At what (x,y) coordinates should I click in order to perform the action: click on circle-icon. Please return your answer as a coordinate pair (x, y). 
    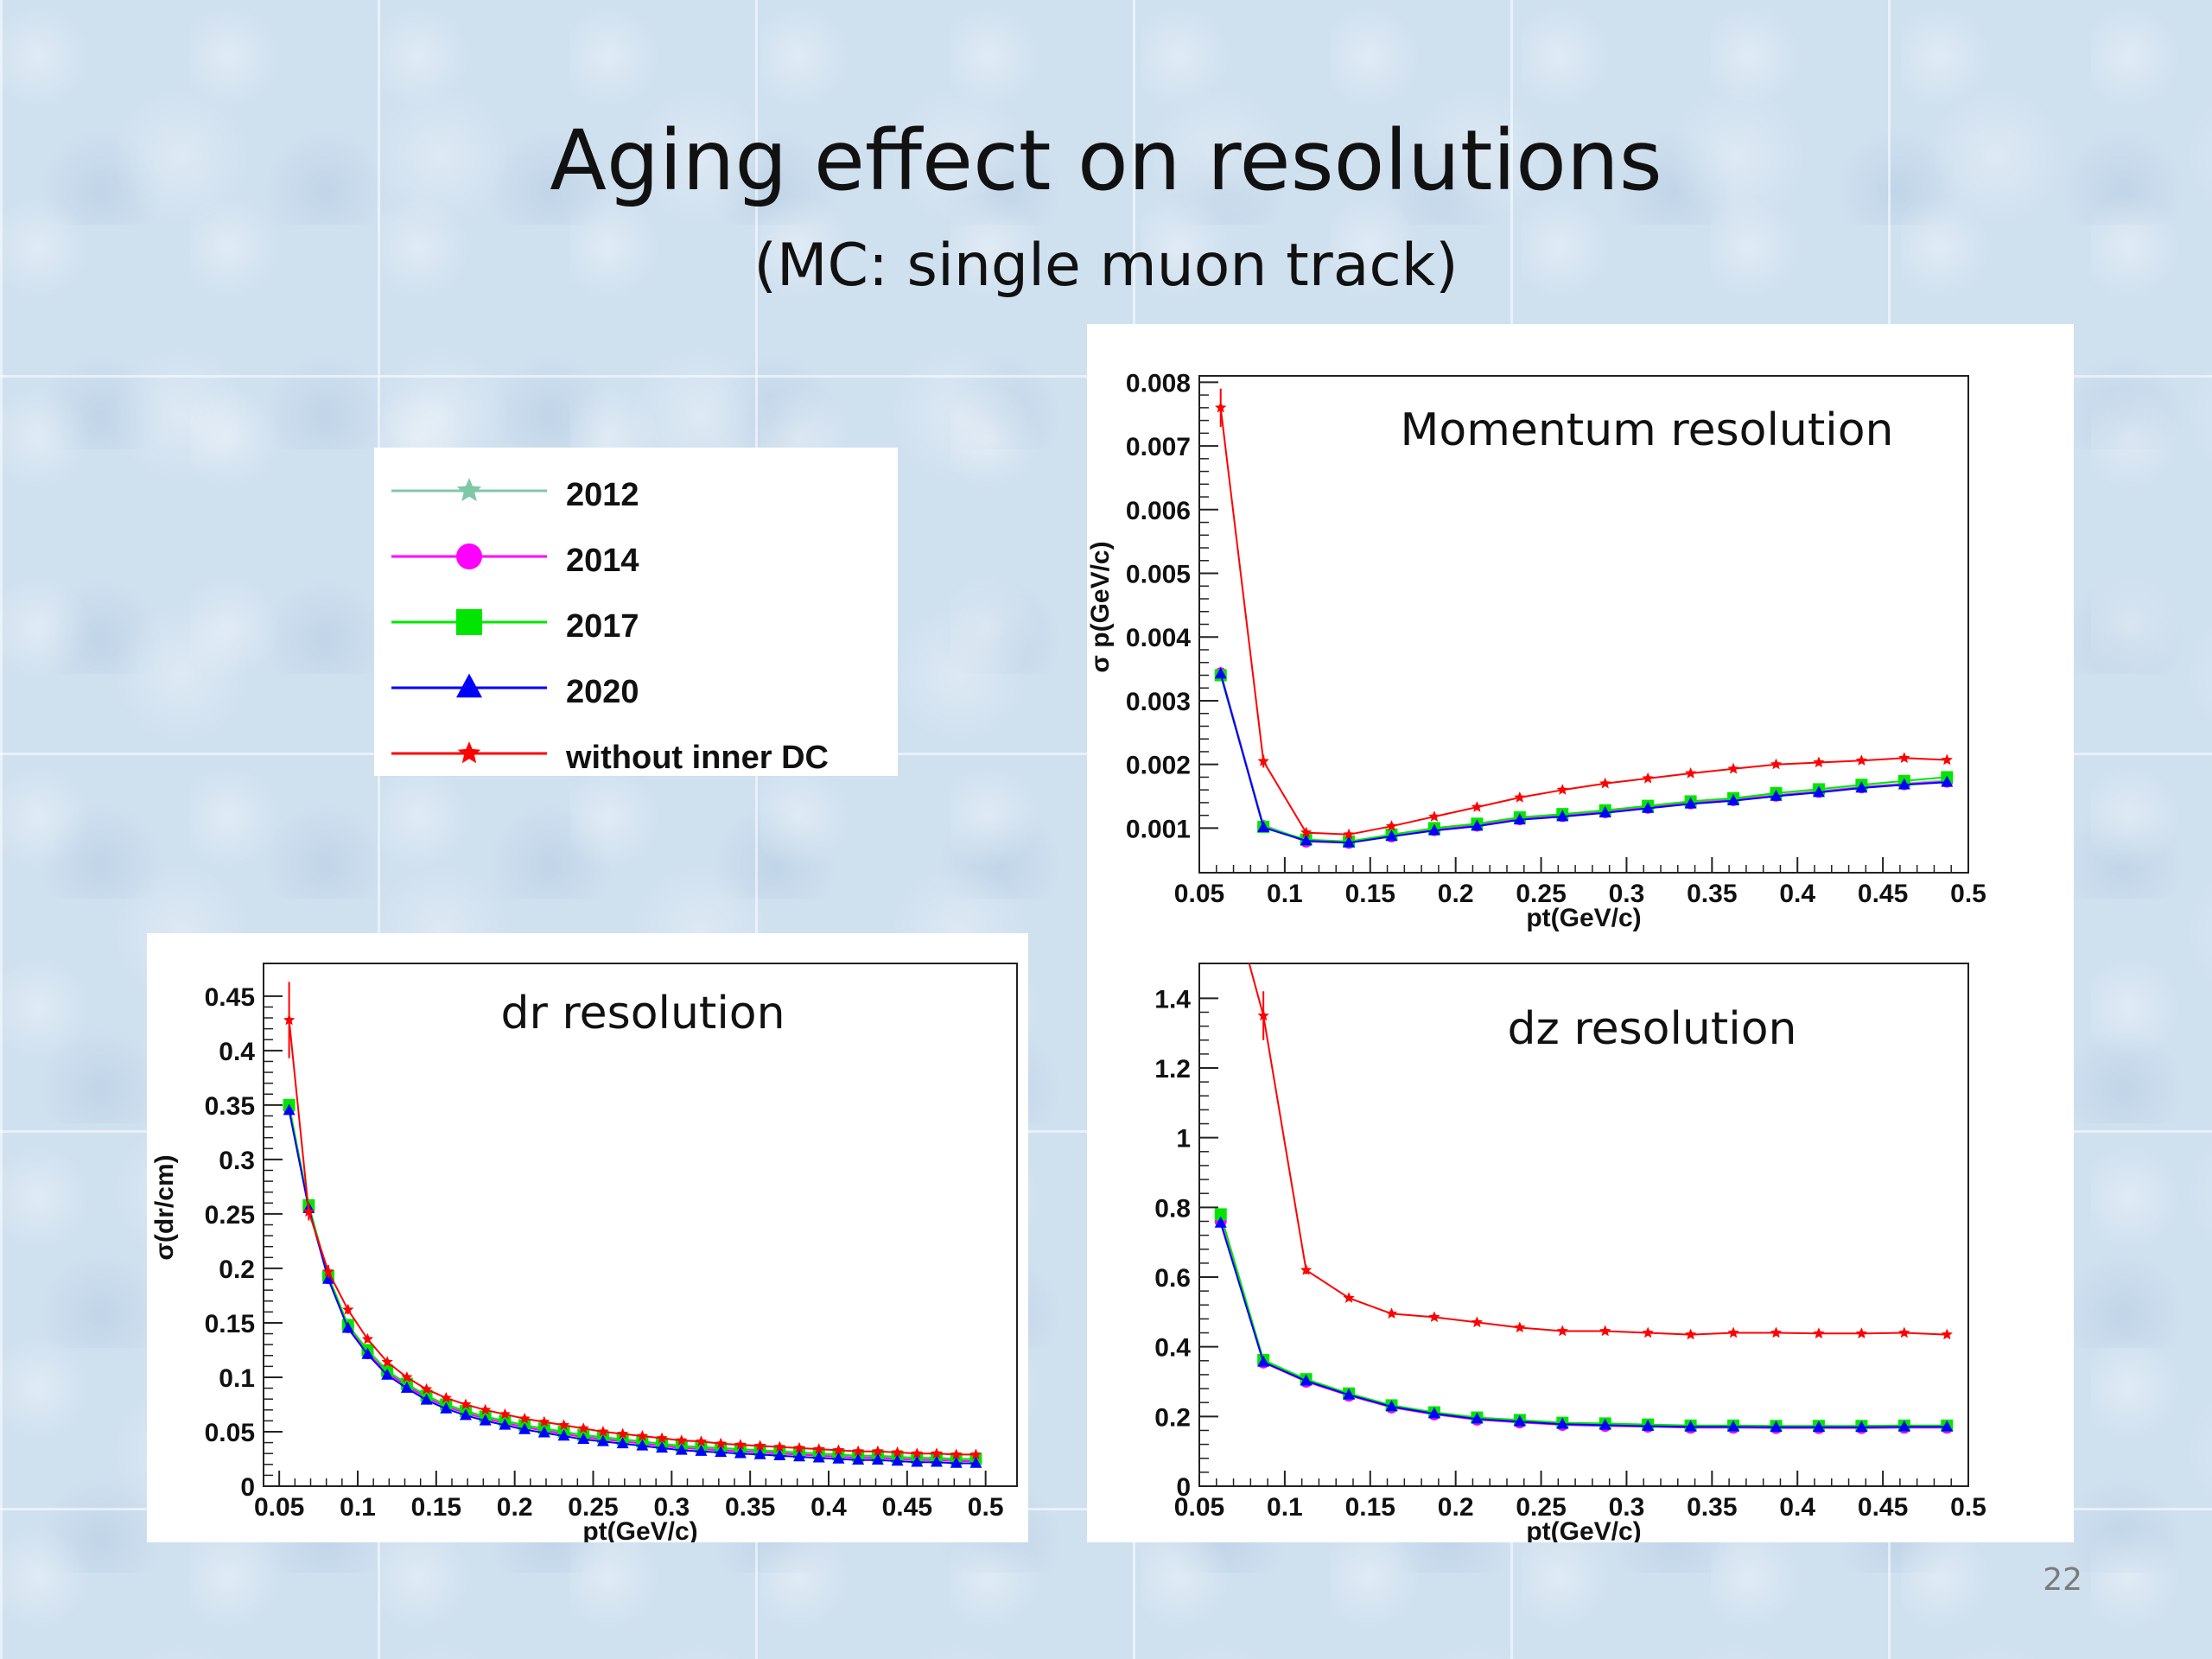
    Looking at the image, I should click on (469, 556).